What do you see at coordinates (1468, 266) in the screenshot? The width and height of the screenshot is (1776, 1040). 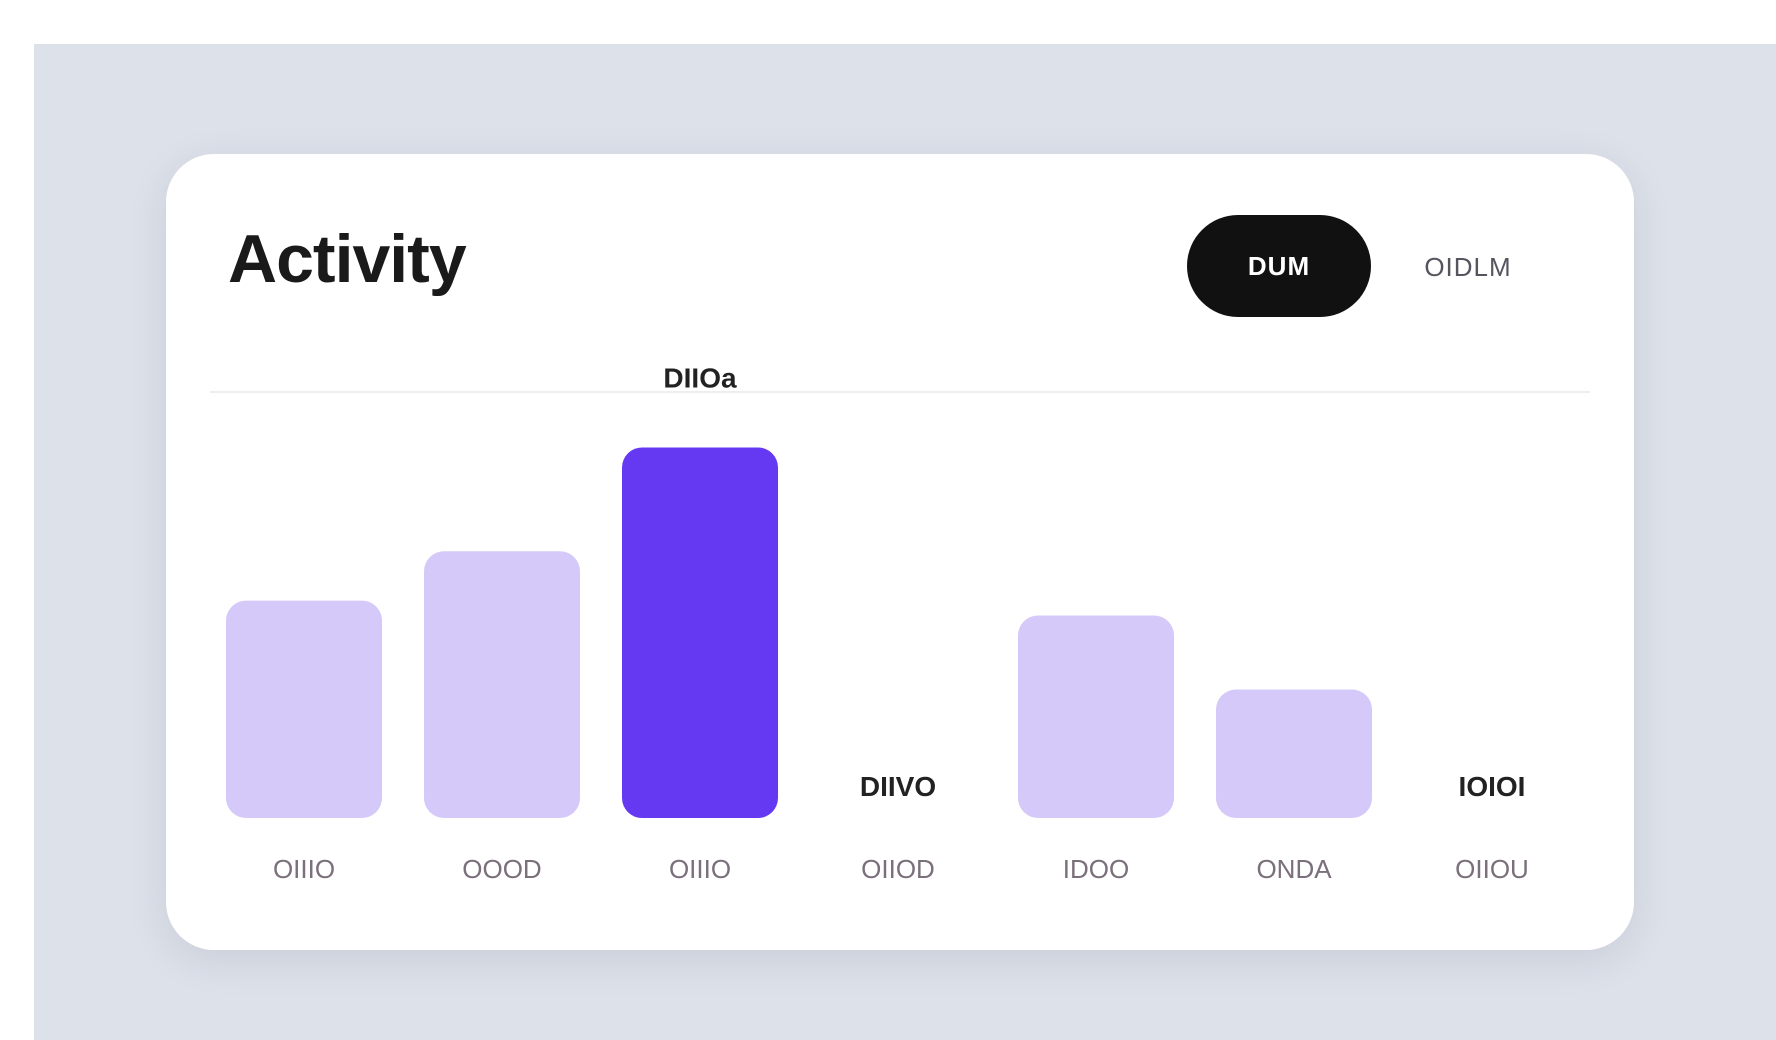 I see `period-toggle-inactive-button: OIDLM` at bounding box center [1468, 266].